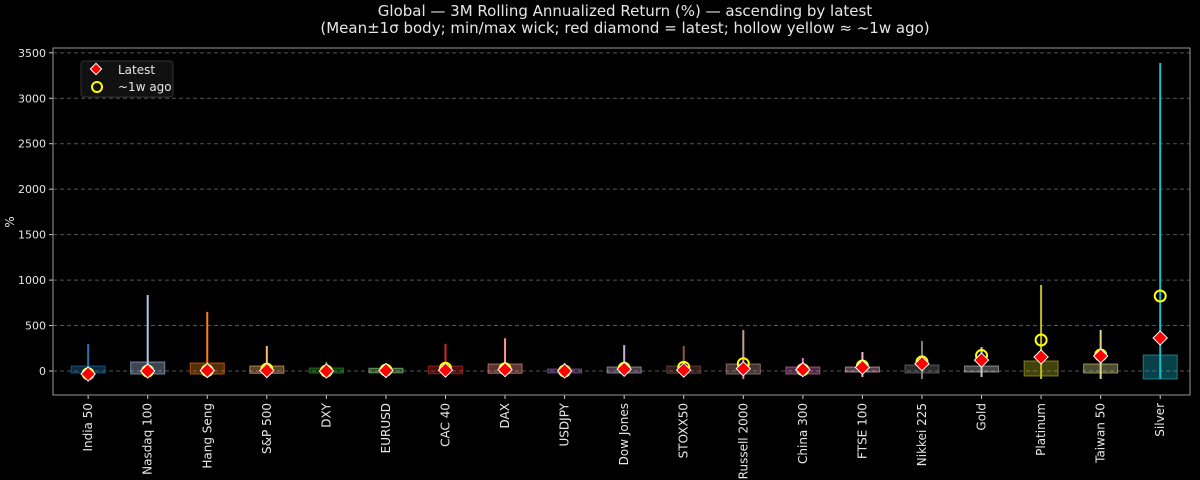  Describe the element at coordinates (922, 363) in the screenshot. I see `latest-marker-Nikkei 225` at that location.